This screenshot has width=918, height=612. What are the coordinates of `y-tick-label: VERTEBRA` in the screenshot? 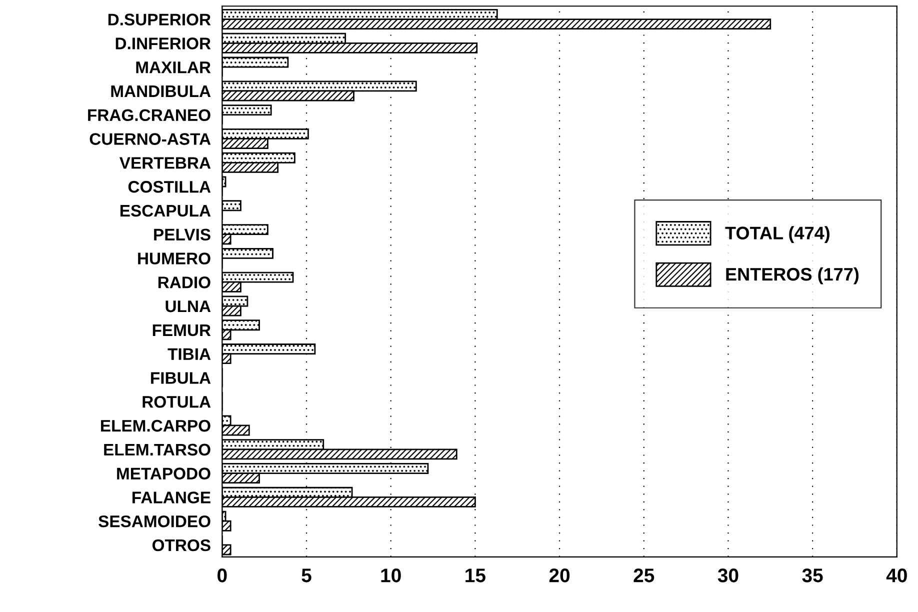 It's located at (165, 163).